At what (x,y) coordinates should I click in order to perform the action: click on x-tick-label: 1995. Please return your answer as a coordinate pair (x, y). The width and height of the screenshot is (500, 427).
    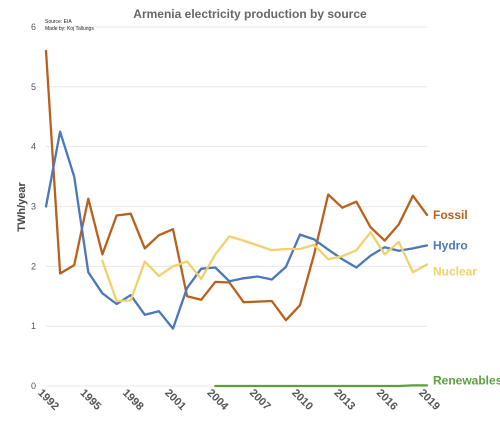
    Looking at the image, I should click on (91, 400).